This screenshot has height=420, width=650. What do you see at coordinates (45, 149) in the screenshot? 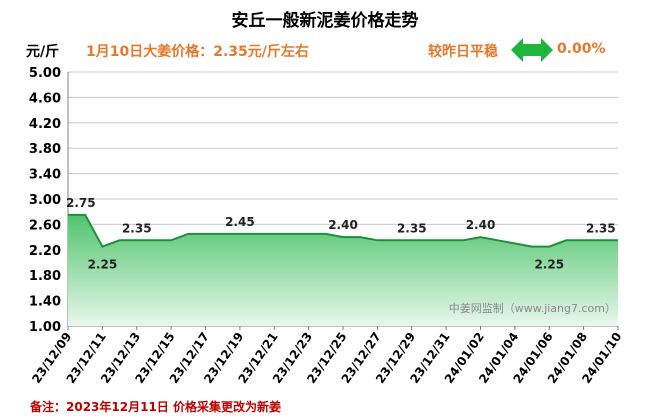
I see `y-tick-label: 3.80` at bounding box center [45, 149].